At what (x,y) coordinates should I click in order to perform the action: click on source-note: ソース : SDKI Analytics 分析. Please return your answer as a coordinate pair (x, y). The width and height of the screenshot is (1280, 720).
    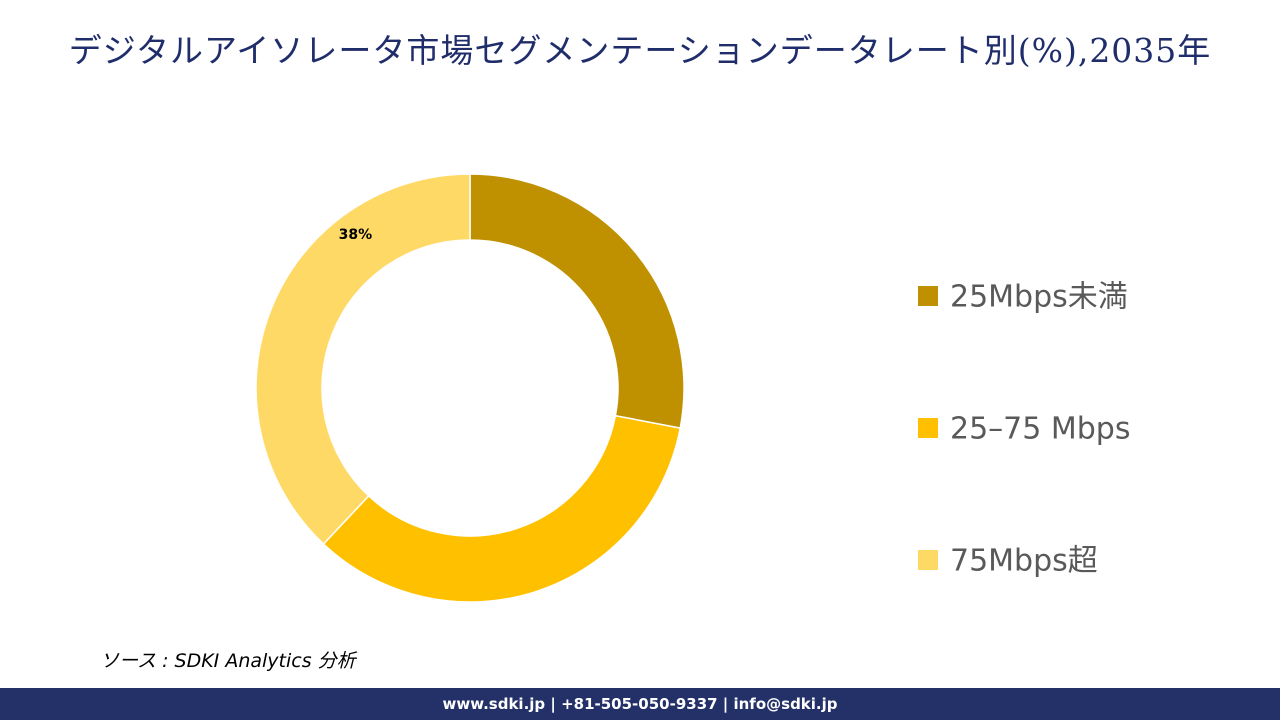
    Looking at the image, I should click on (228, 661).